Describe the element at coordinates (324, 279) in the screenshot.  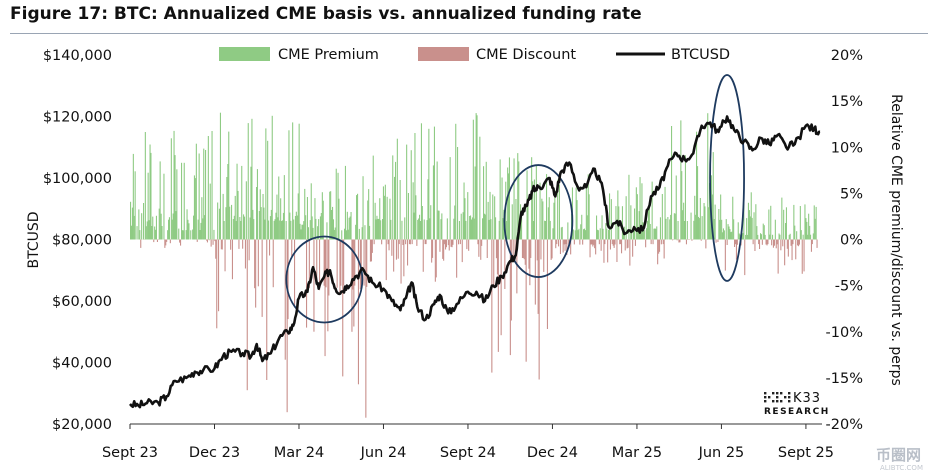
I see `annotation-ellipse` at that location.